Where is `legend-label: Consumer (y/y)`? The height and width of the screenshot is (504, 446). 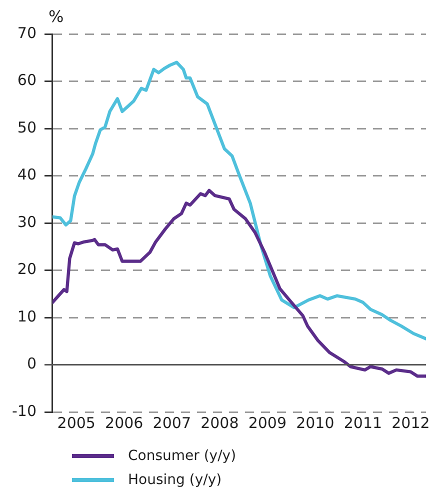
legend-label: Consumer (y/y) is located at coordinates (182, 456).